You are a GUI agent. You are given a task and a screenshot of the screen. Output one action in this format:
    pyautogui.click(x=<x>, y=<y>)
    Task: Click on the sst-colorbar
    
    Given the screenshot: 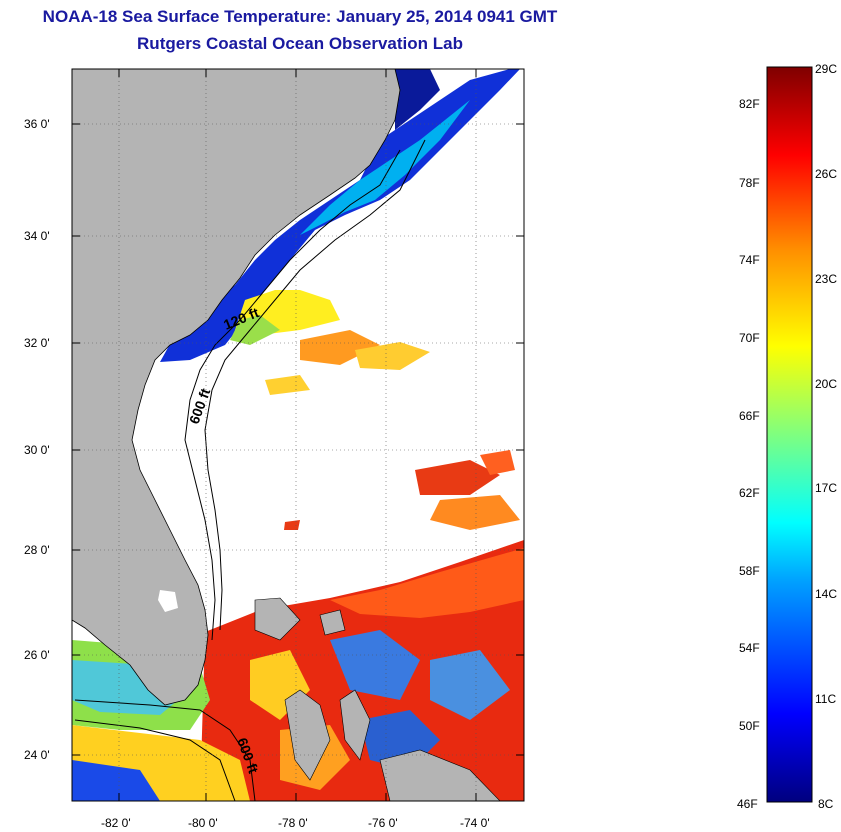 What is the action you would take?
    pyautogui.click(x=789, y=434)
    